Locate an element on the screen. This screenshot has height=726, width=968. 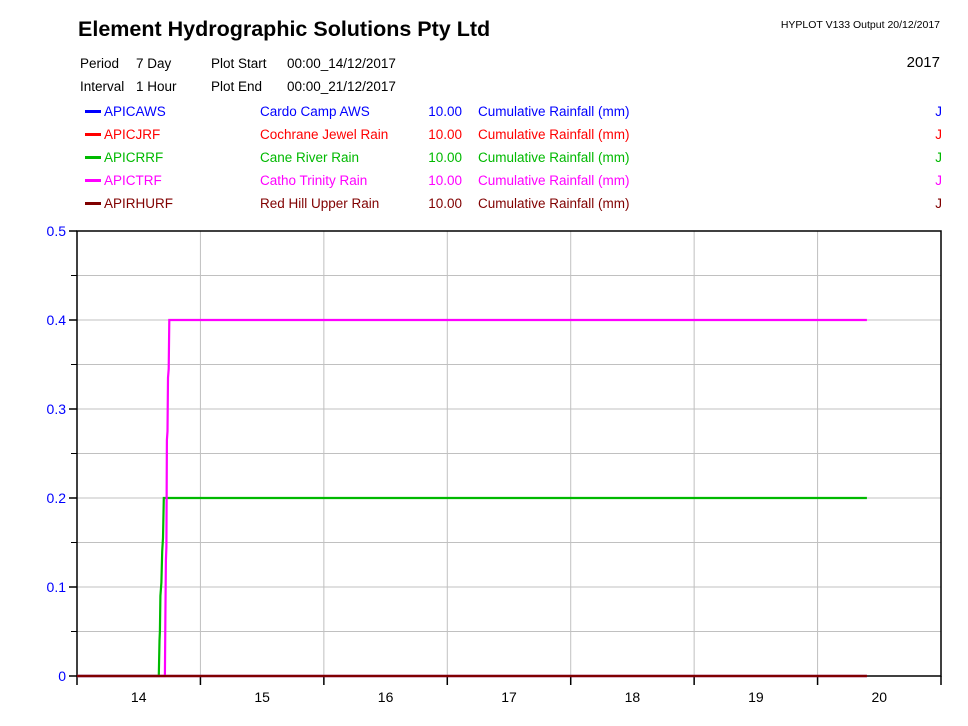
y-tick-label: 0.3 is located at coordinates (57, 409).